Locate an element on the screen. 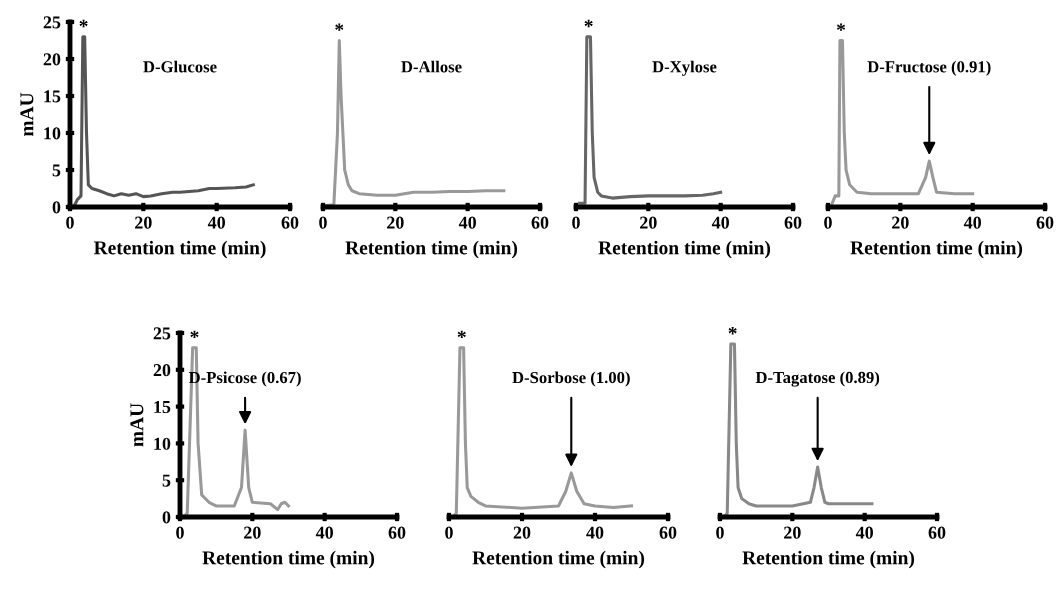 The width and height of the screenshot is (1059, 589). annotation: D-Allose is located at coordinates (431, 66).